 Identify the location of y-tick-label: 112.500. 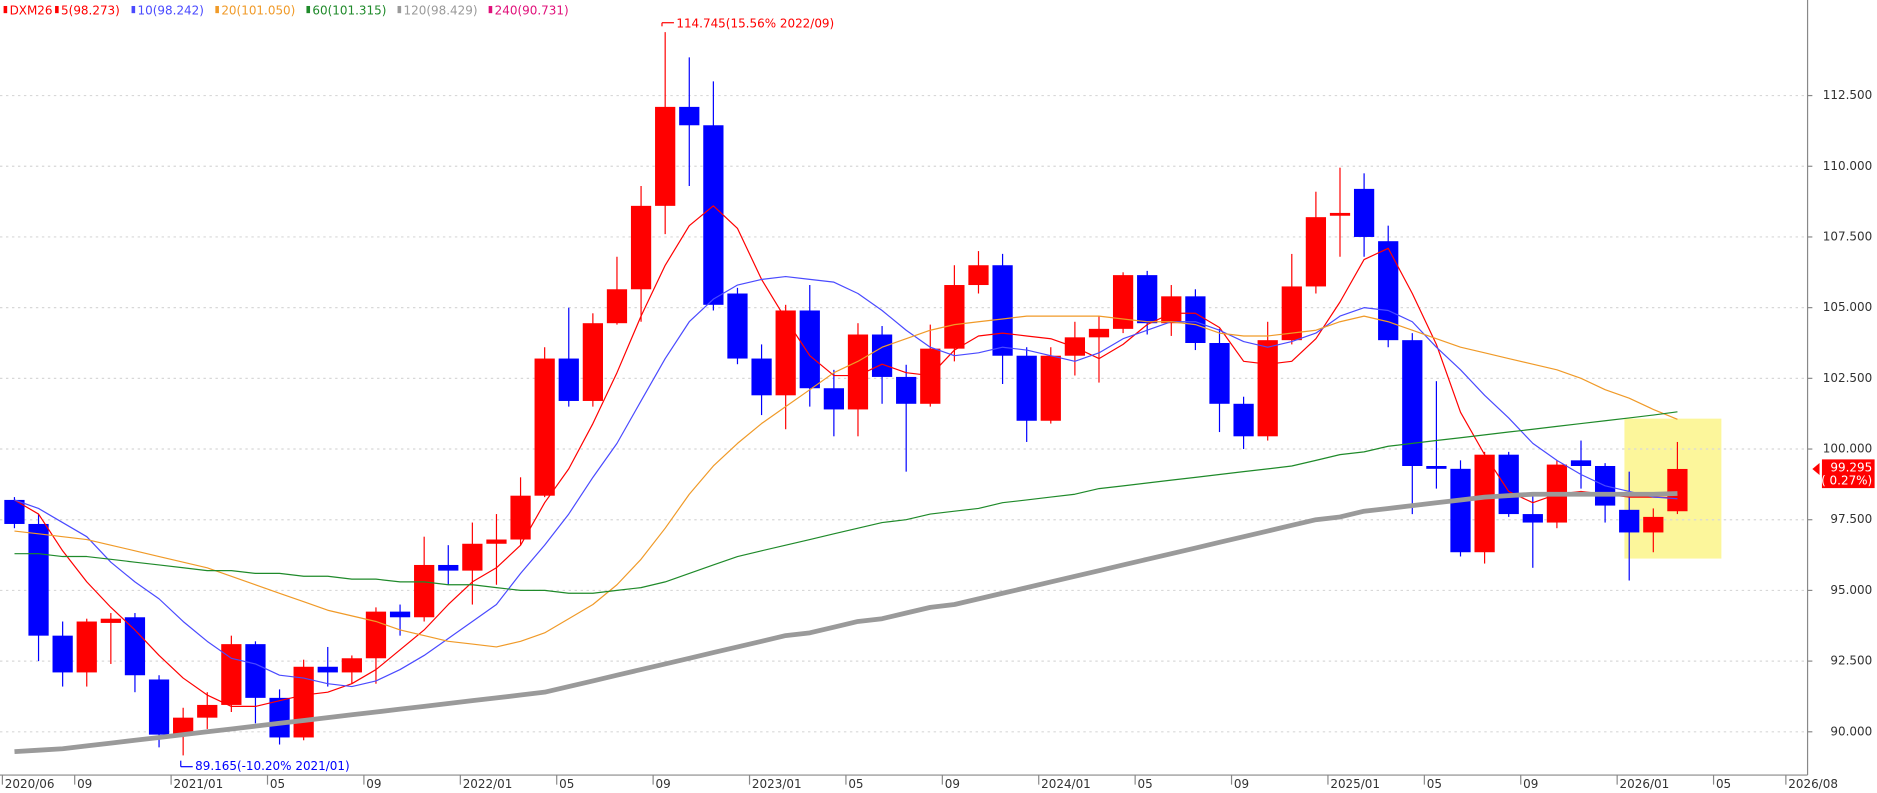
(1847, 95).